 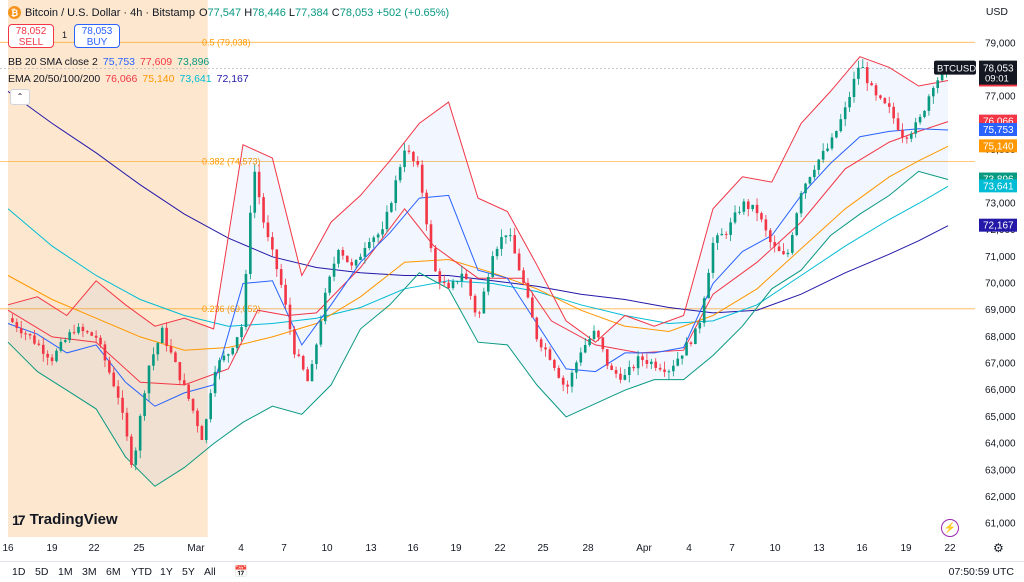 What do you see at coordinates (689, 548) in the screenshot?
I see `time-tick-label: 4` at bounding box center [689, 548].